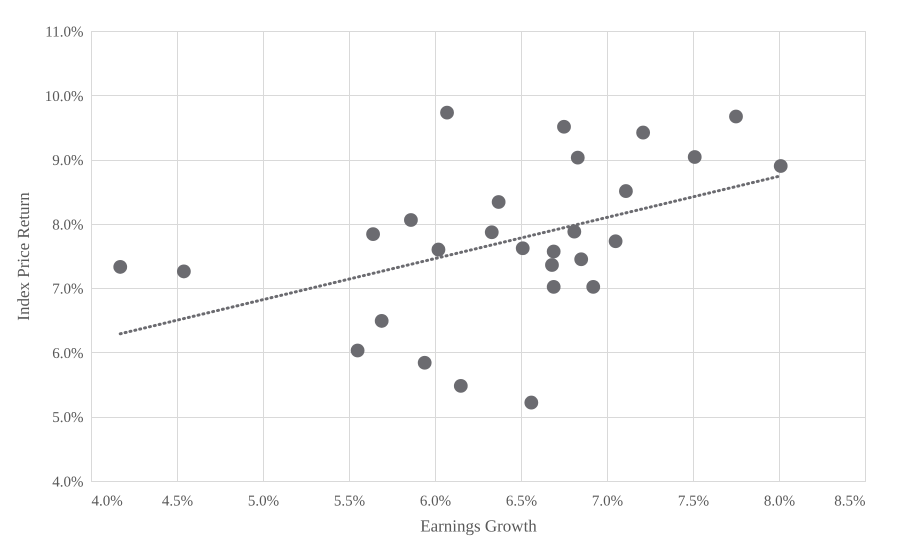 The height and width of the screenshot is (558, 907). I want to click on y-tick-label: 4.0%, so click(68, 482).